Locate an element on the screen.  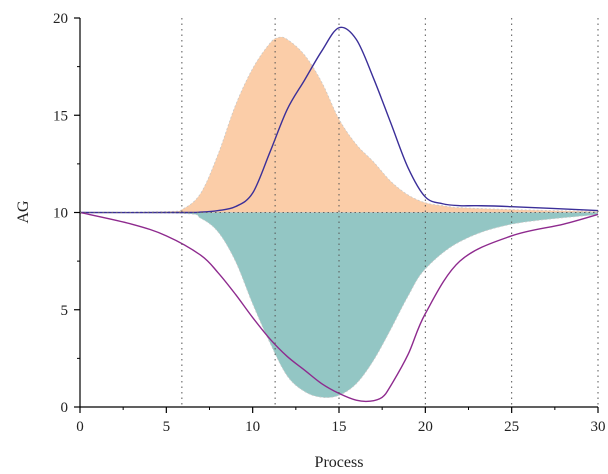
x-tick-label-6: 30 is located at coordinates (598, 427).